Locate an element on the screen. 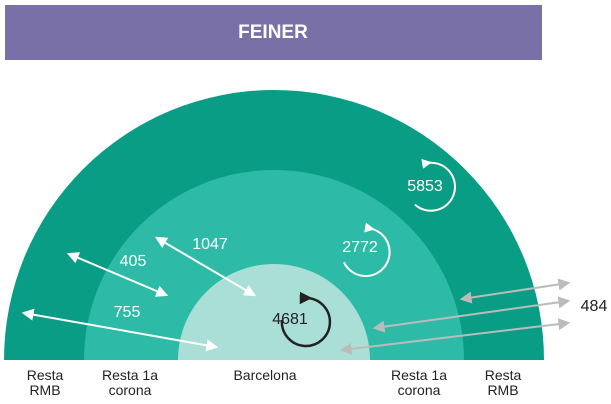  flow-value: 2772 is located at coordinates (360, 247).